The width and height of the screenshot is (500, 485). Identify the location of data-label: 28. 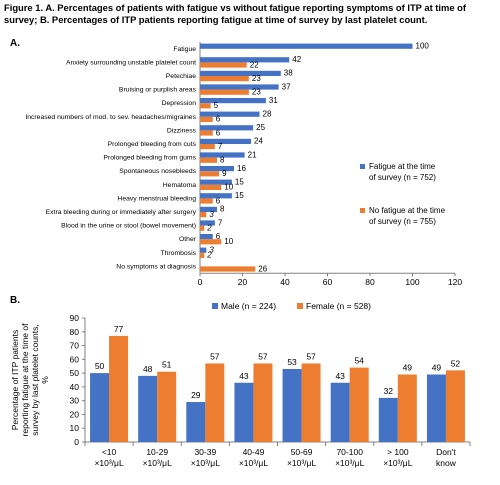
(267, 114).